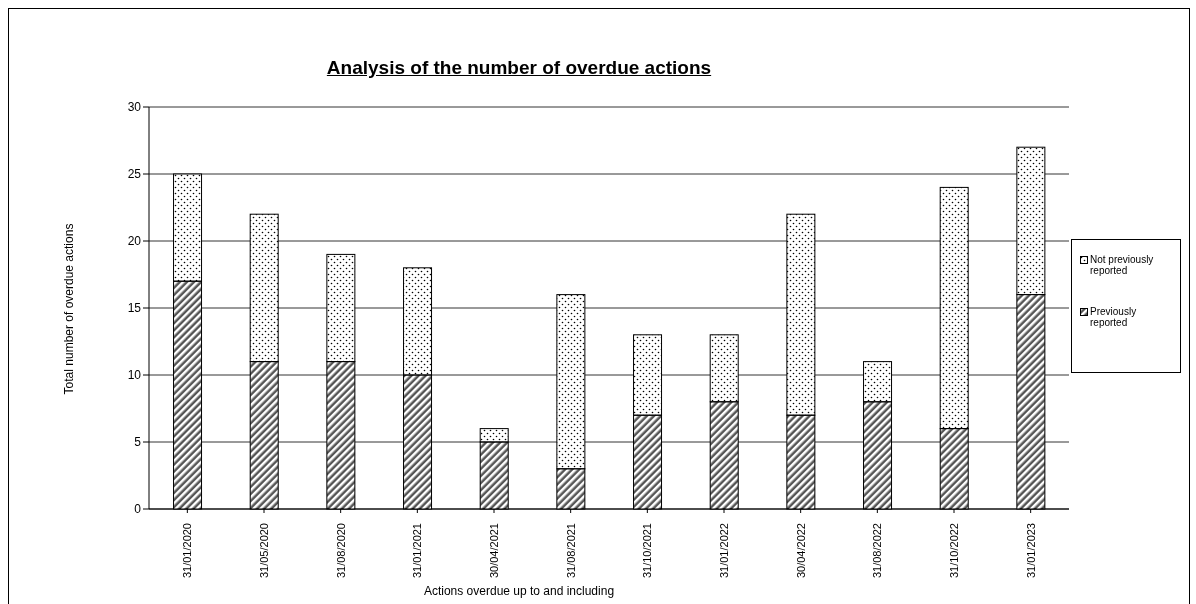  Describe the element at coordinates (134, 107) in the screenshot. I see `y-tick-label: 30` at that location.